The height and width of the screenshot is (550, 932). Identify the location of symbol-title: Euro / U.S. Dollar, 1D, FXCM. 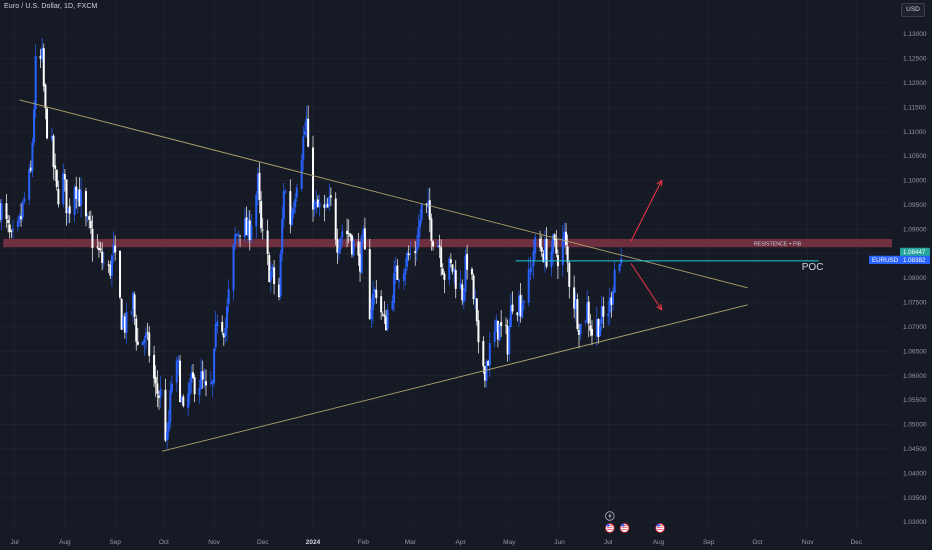
(51, 6).